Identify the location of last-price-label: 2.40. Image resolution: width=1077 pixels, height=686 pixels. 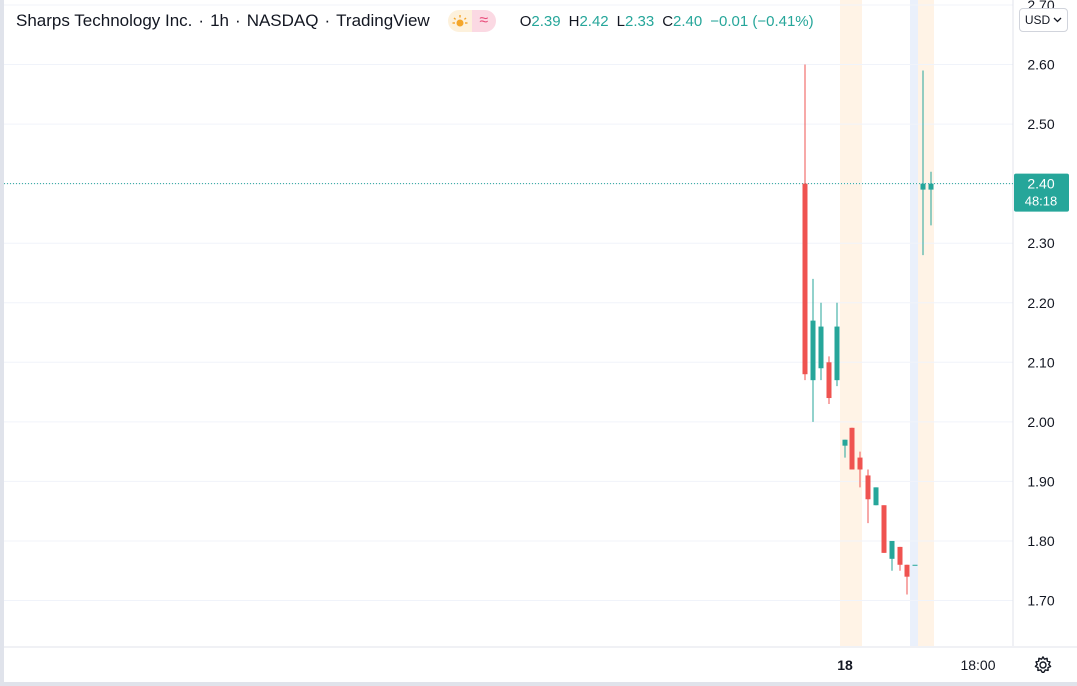
(1040, 184).